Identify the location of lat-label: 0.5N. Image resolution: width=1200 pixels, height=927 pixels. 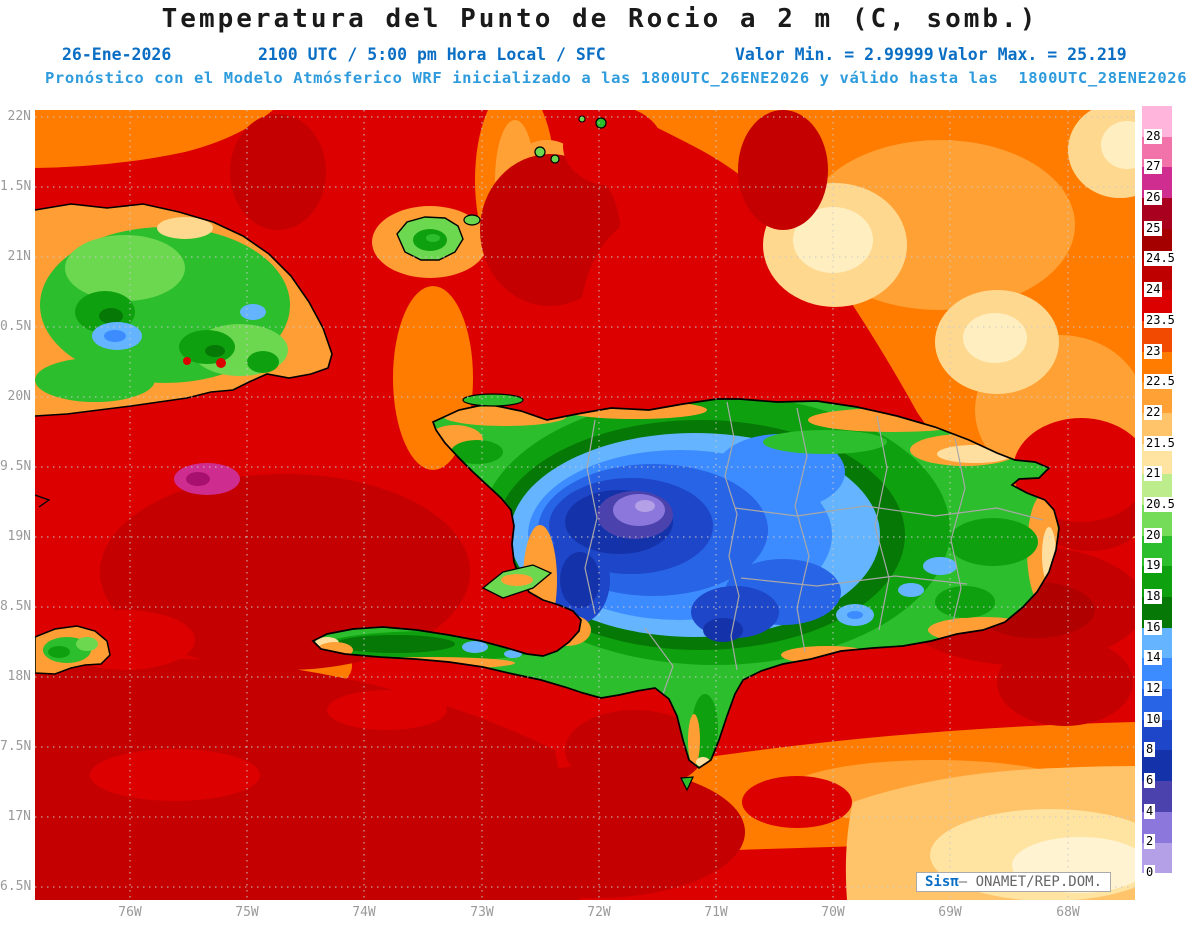
(15, 326).